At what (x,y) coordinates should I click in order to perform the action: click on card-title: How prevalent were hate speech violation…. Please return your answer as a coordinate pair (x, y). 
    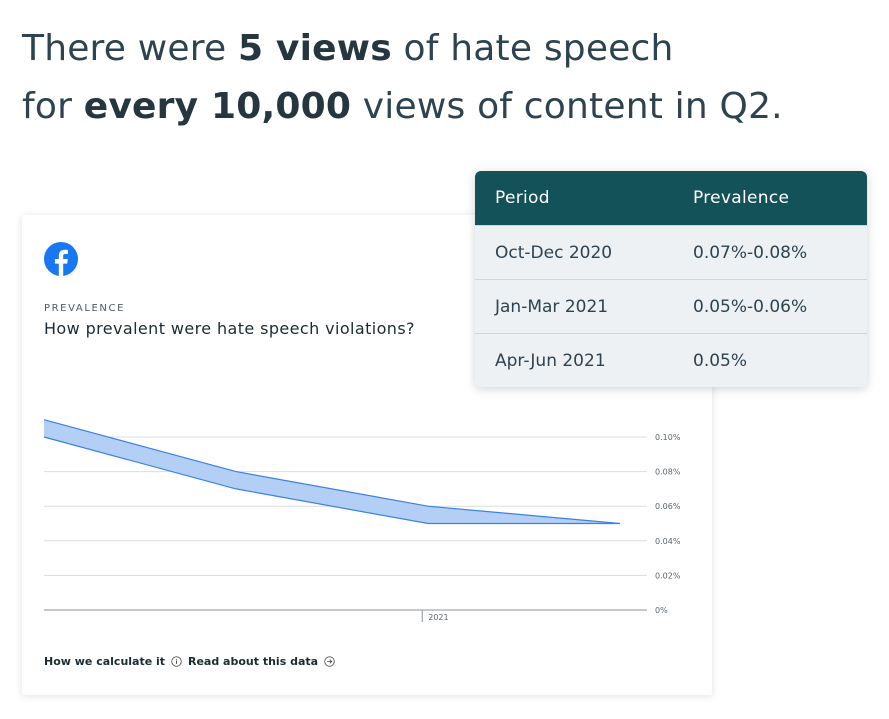
    Looking at the image, I should click on (229, 328).